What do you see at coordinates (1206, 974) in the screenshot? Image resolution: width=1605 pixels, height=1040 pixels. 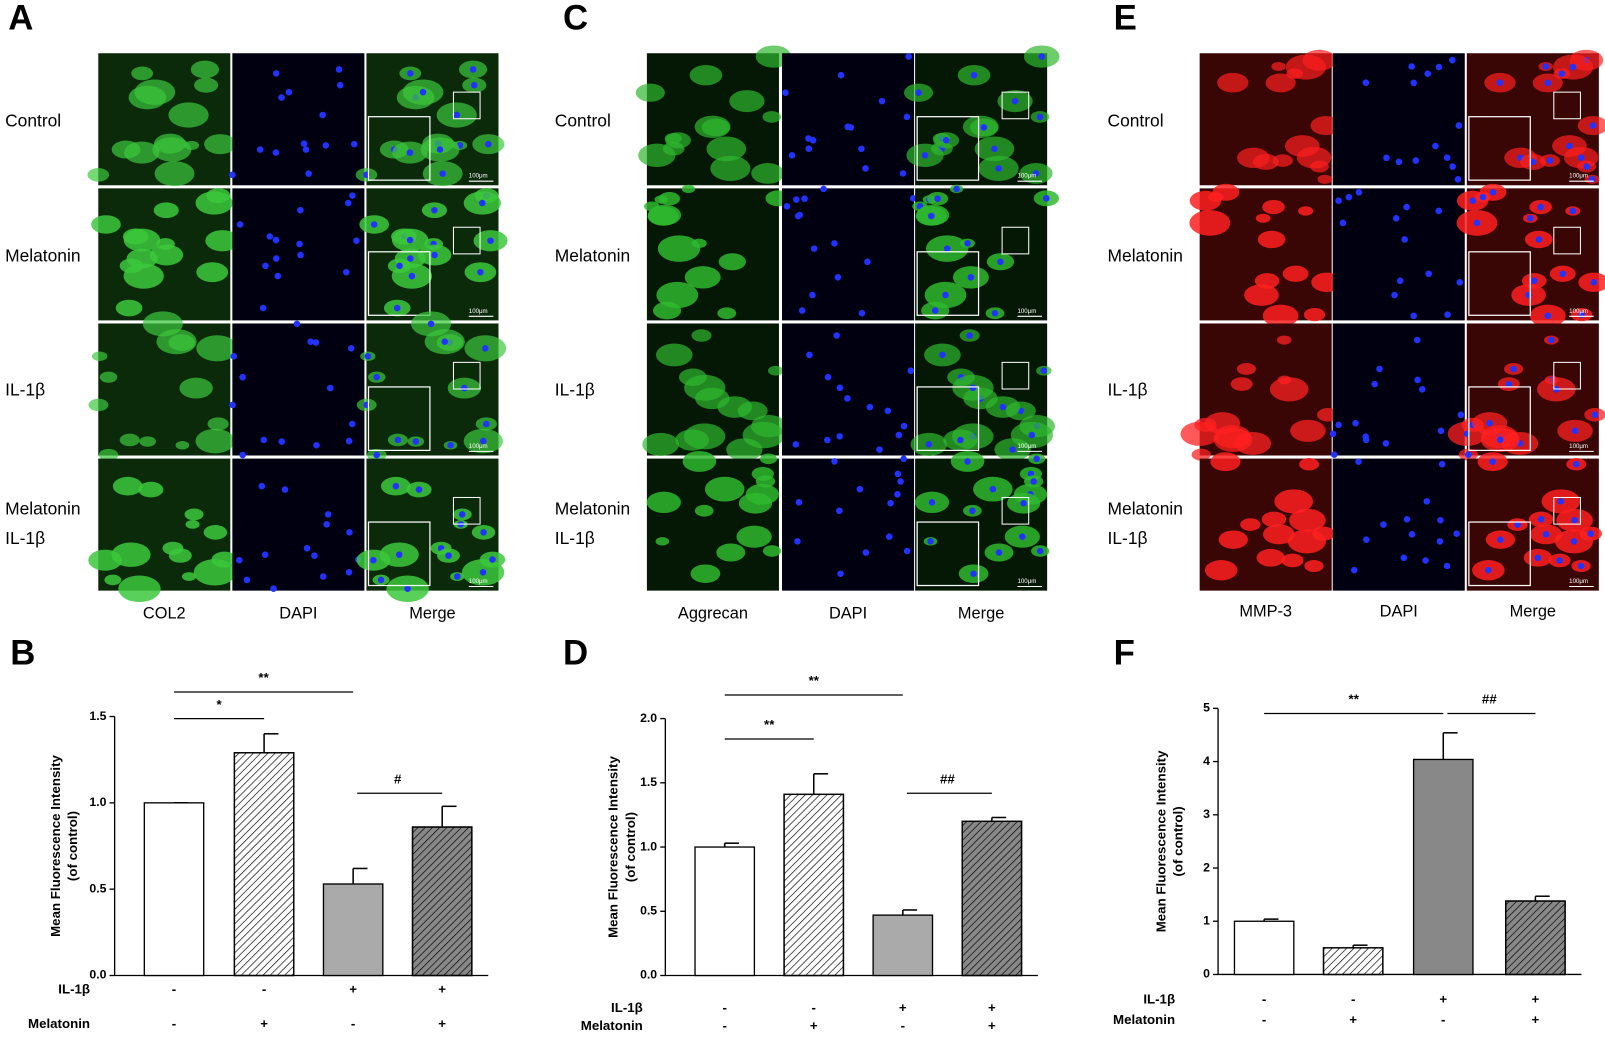 I see `y-tick-label: 0` at bounding box center [1206, 974].